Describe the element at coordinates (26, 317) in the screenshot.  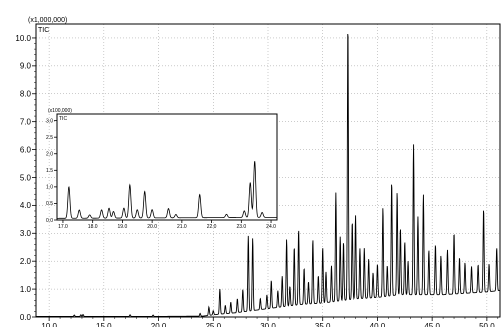
I see `main-y-tick-label: 0.0` at that location.